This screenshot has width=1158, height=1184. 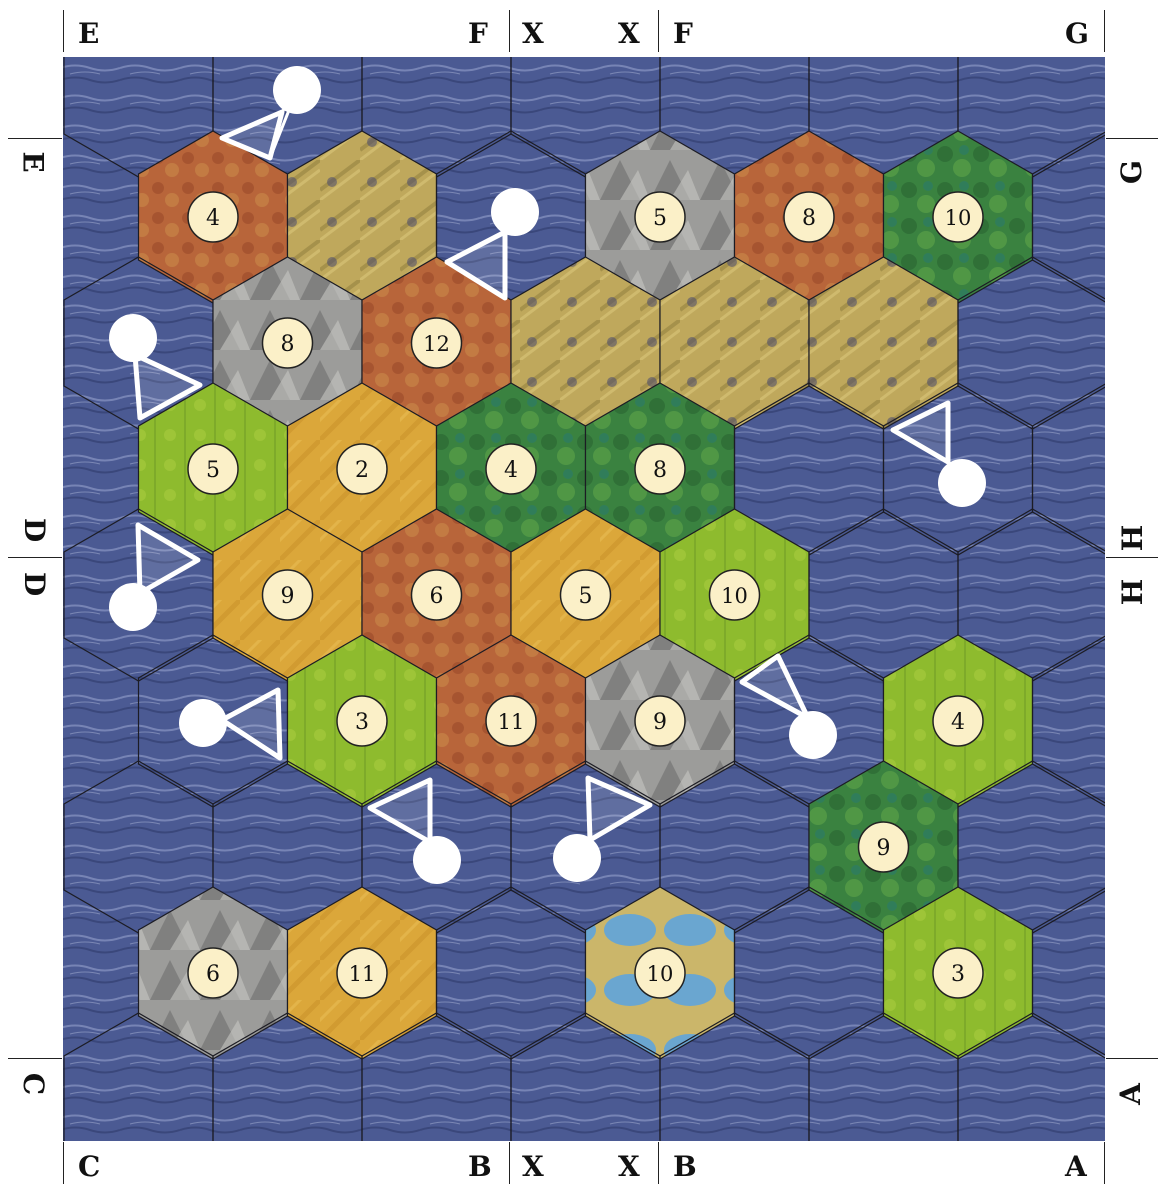 What do you see at coordinates (1077, 33) in the screenshot?
I see `top-label-6: G` at bounding box center [1077, 33].